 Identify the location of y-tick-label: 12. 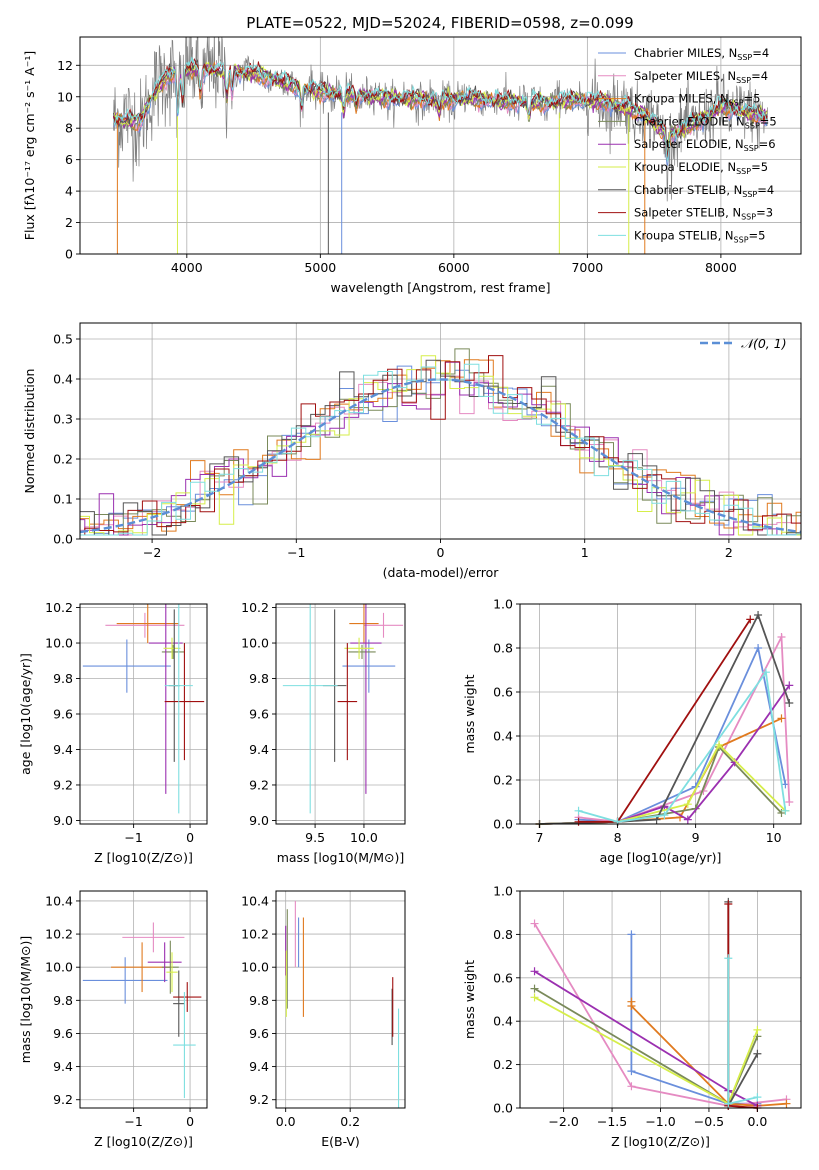
(65, 65).